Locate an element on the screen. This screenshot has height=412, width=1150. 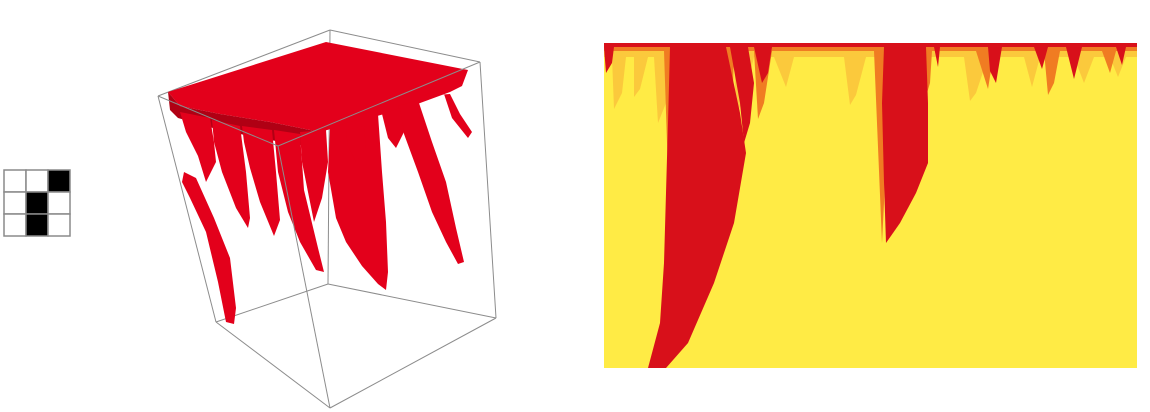
rule-grid-icon is located at coordinates (37, 203).